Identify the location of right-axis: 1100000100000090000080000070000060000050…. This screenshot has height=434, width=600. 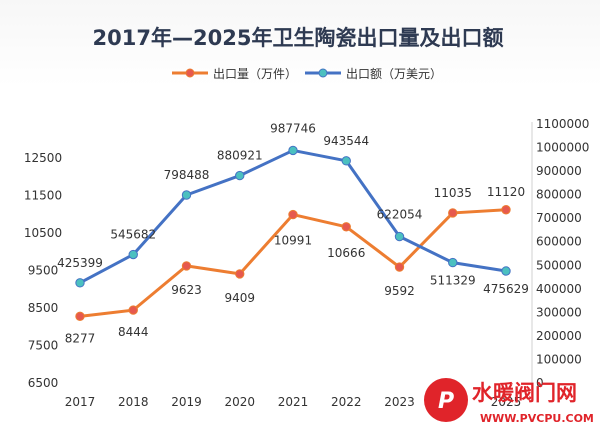
(560, 253).